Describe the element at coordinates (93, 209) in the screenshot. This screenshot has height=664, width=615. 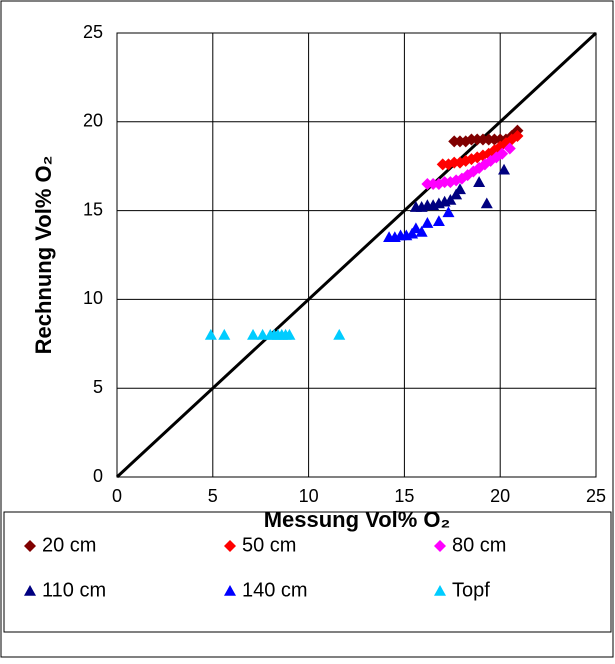
I see `y-tick-label: 15` at that location.